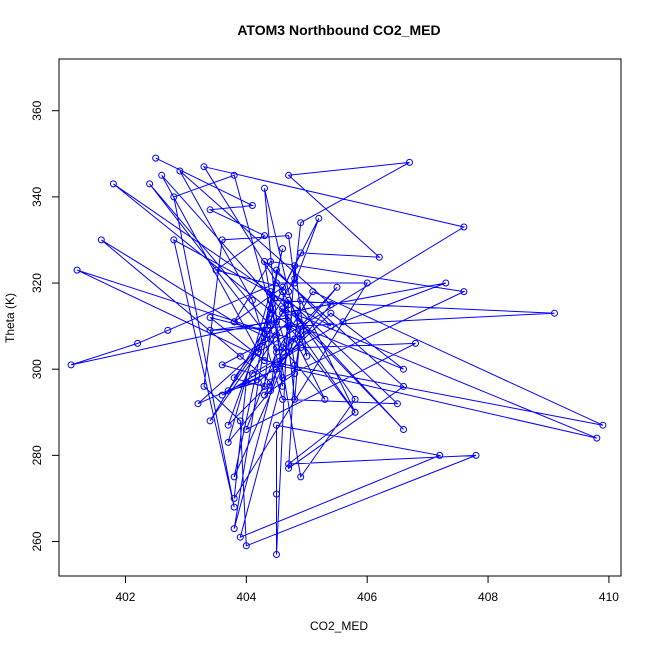  Describe the element at coordinates (338, 30) in the screenshot. I see `chart-title: ATOM3 Northbound CO2_MED` at that location.